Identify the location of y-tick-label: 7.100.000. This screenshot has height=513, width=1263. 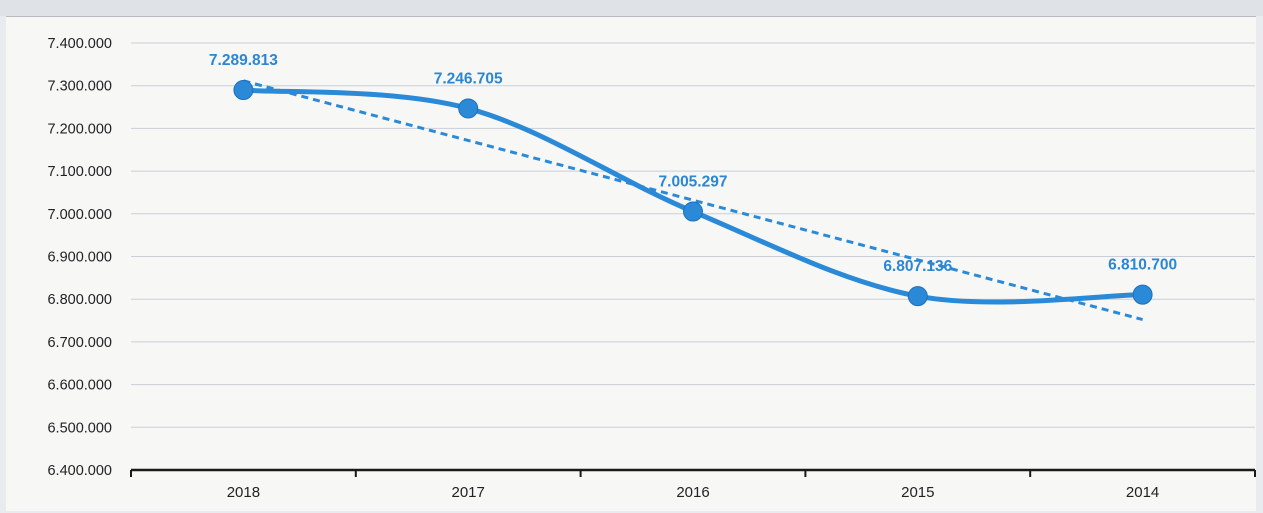
(79, 172).